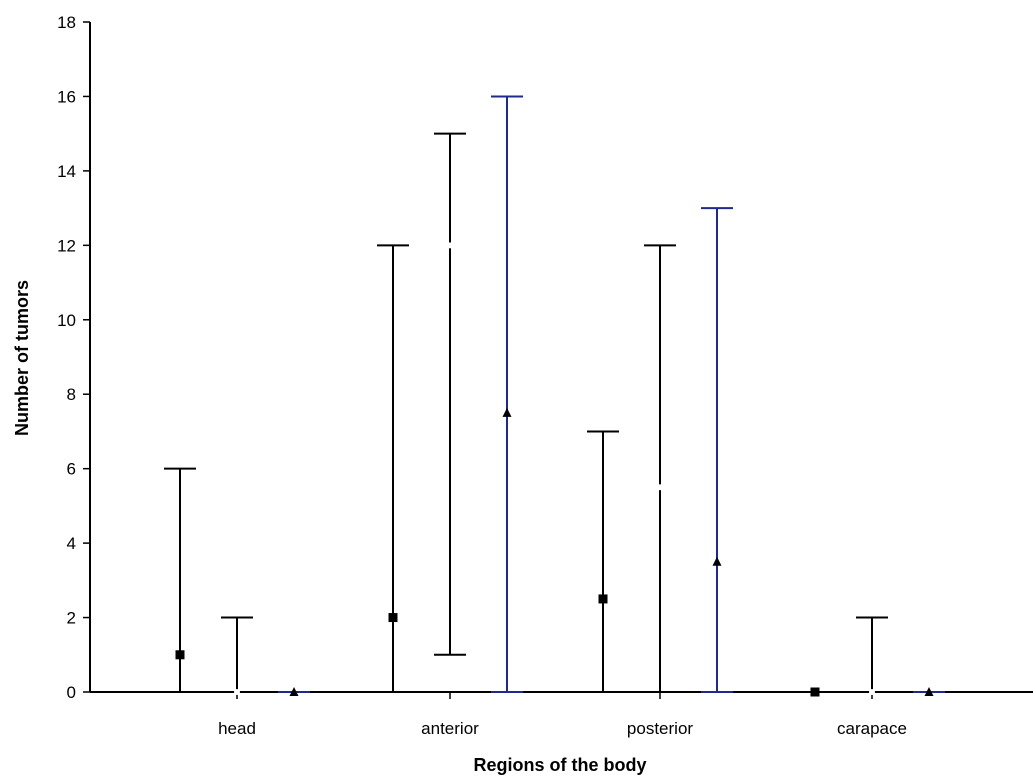 The width and height of the screenshot is (1033, 778). I want to click on x-tick-labels: head anterior posterior carapace, so click(562, 728).